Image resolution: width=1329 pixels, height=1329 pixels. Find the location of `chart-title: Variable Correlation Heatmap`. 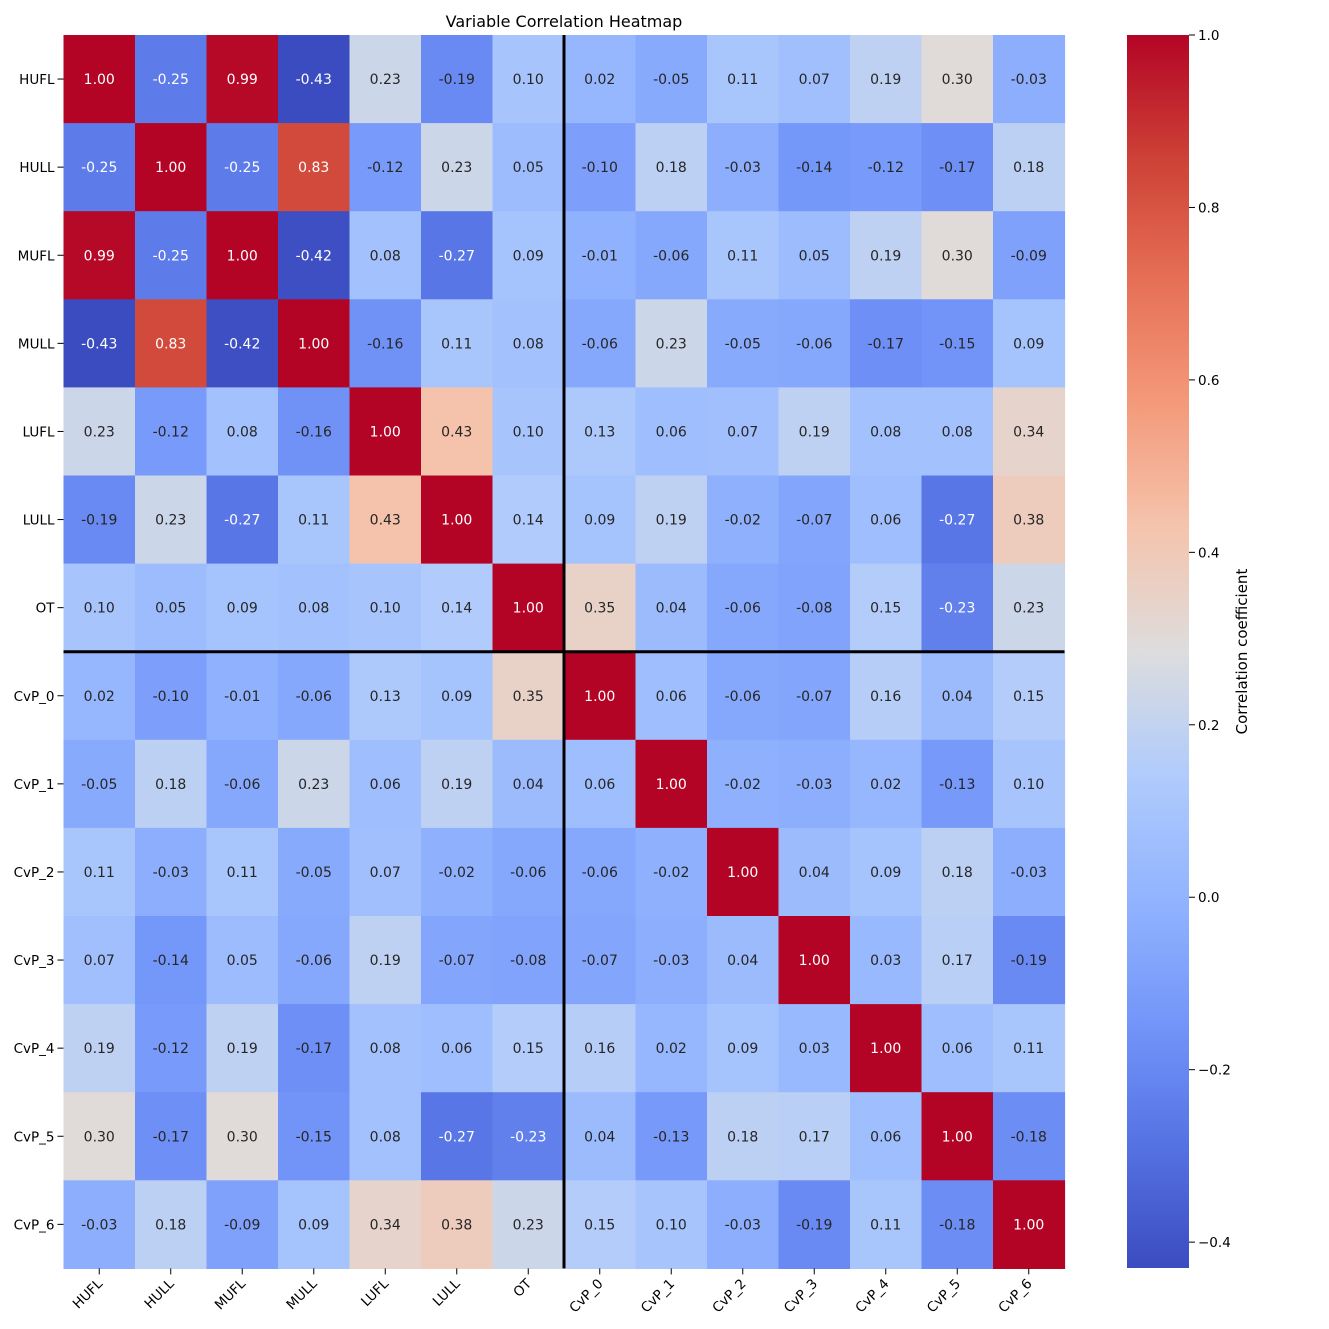

chart-title: Variable Correlation Heatmap is located at coordinates (564, 21).